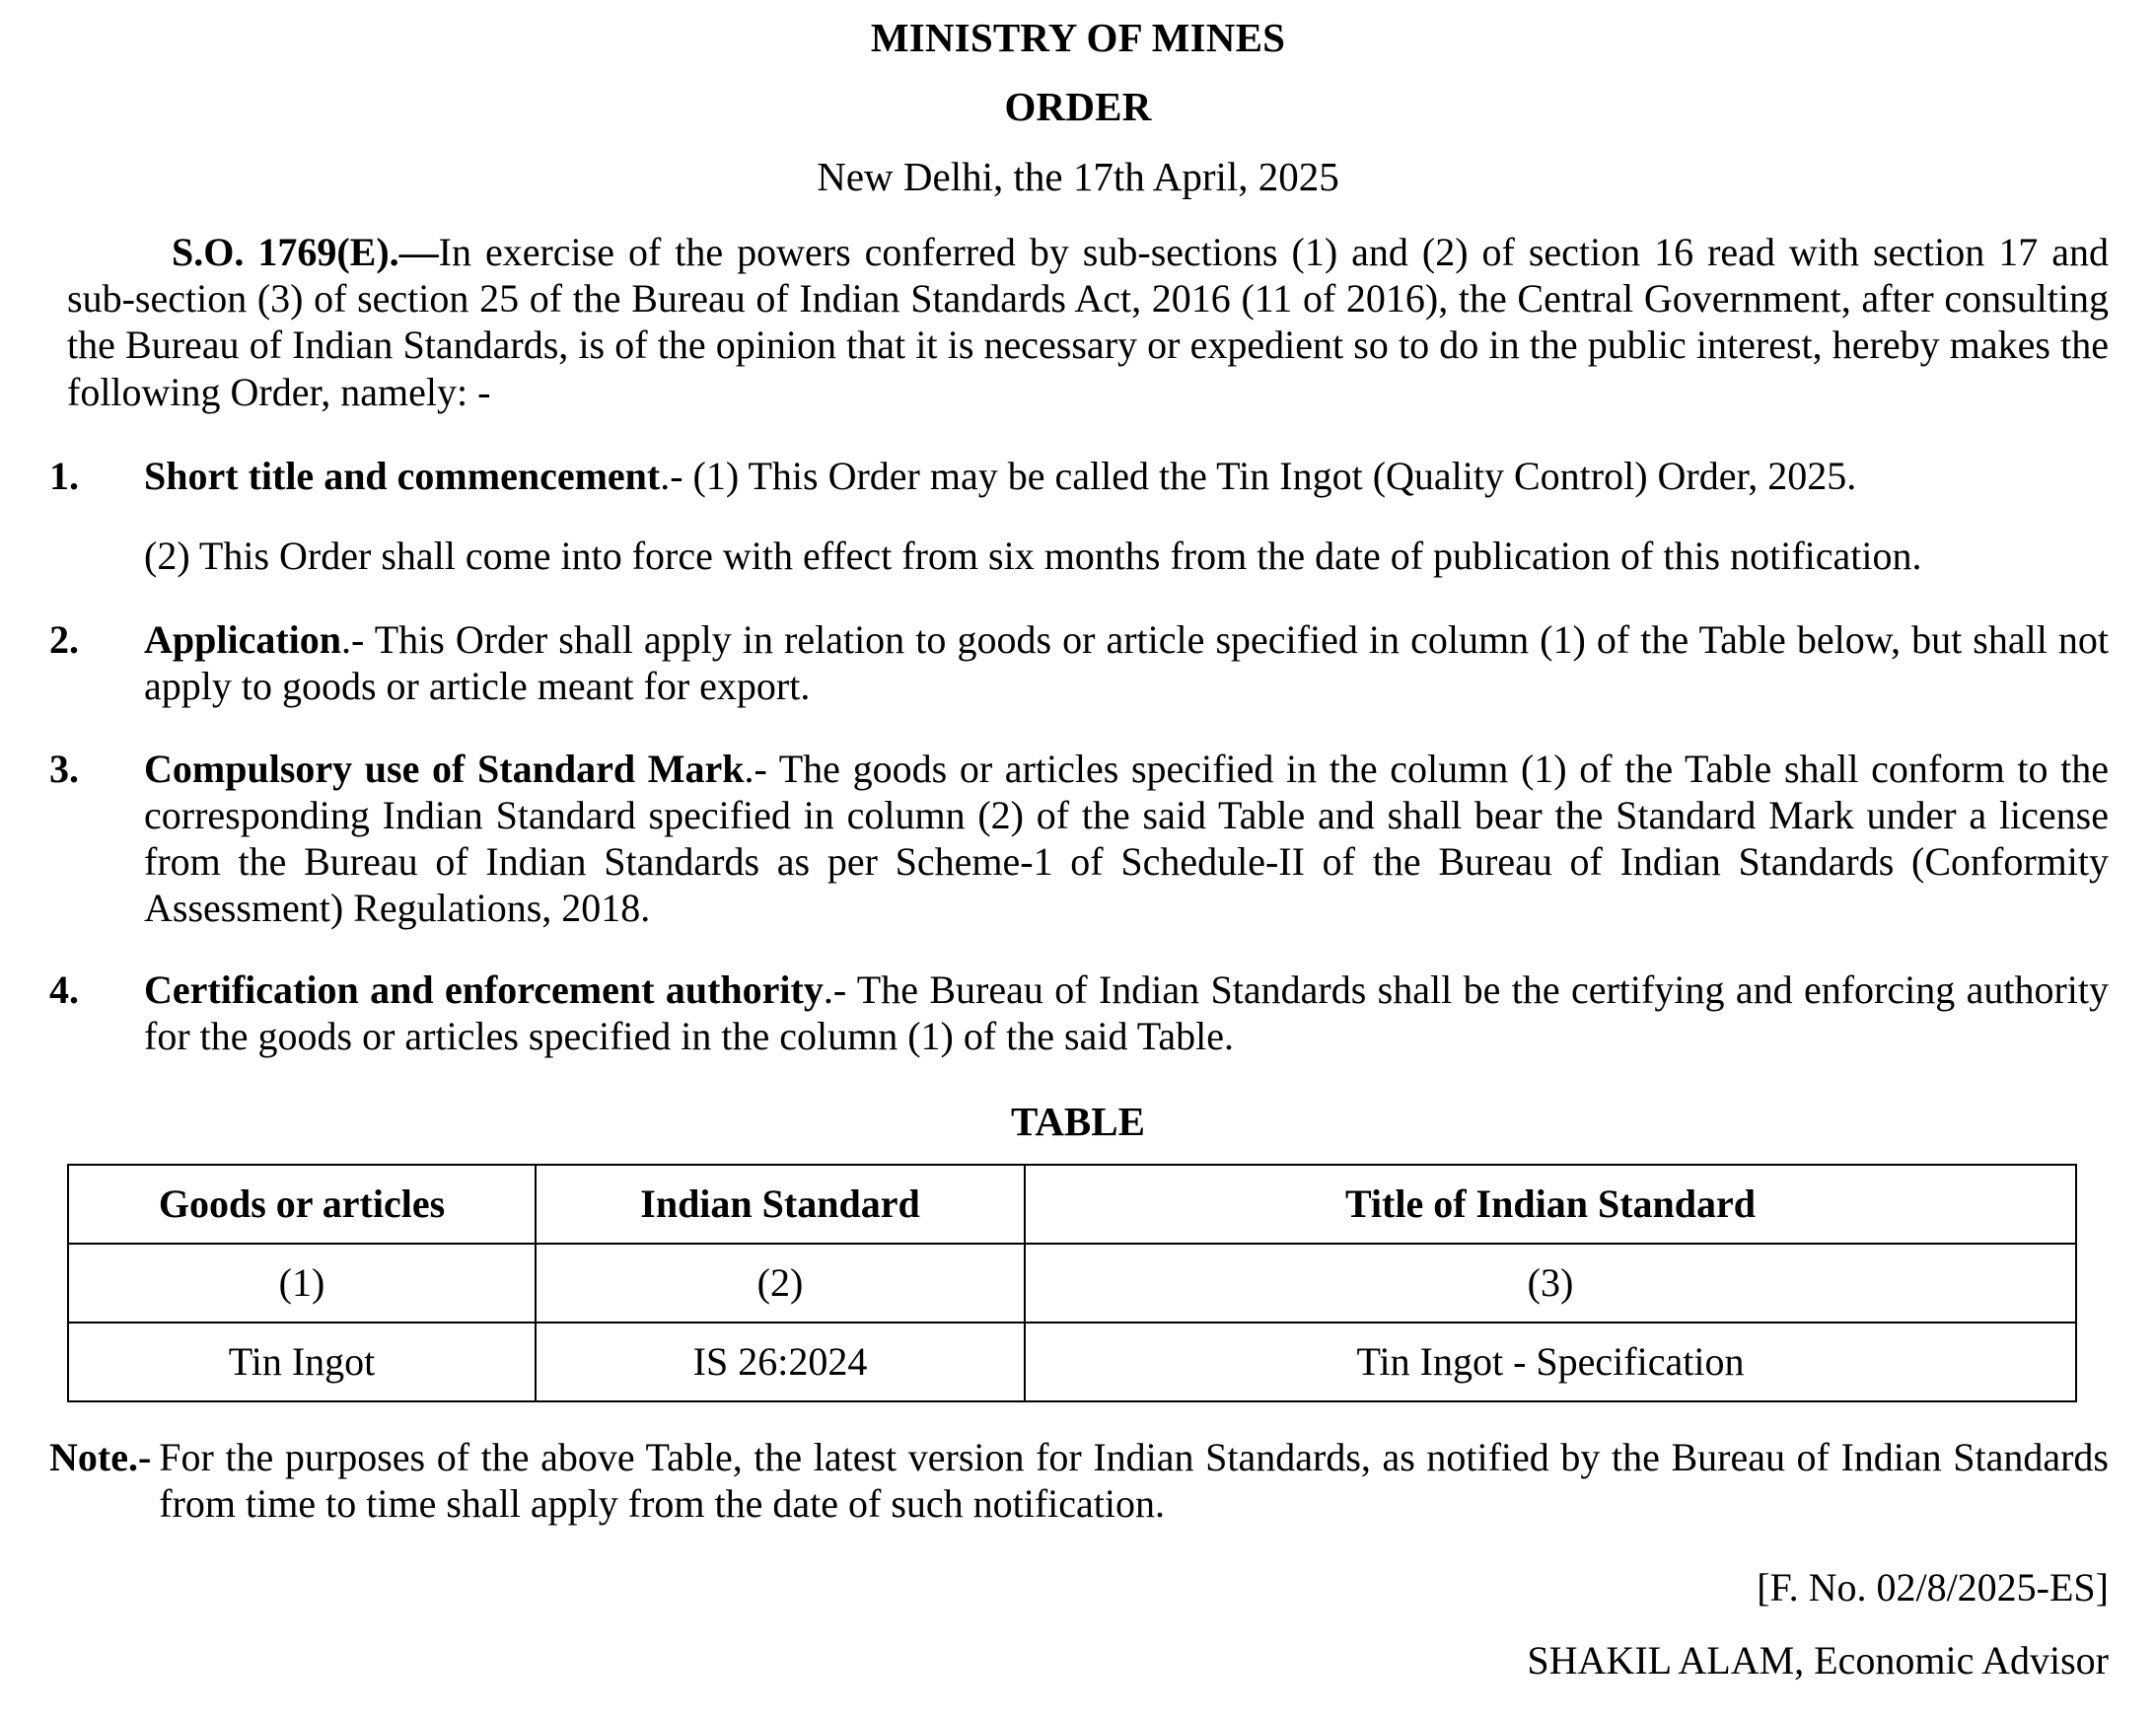  I want to click on clause-2-number: 2., so click(64, 640).